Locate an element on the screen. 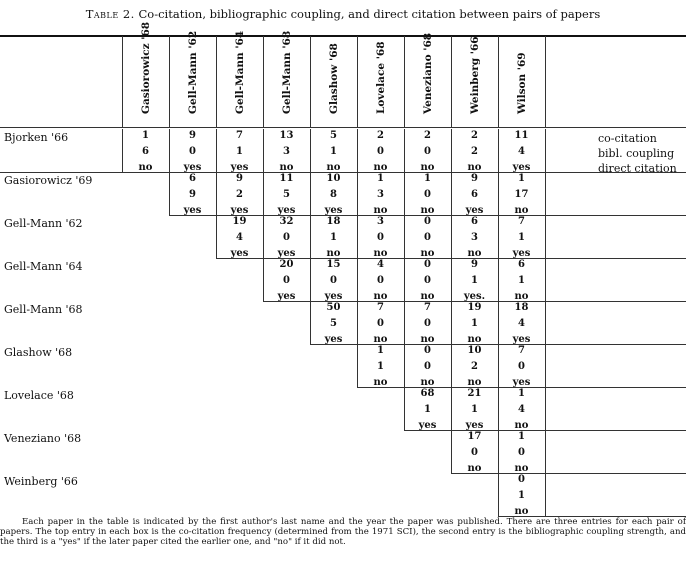  table-cell: 1 4 no is located at coordinates (521, 410).